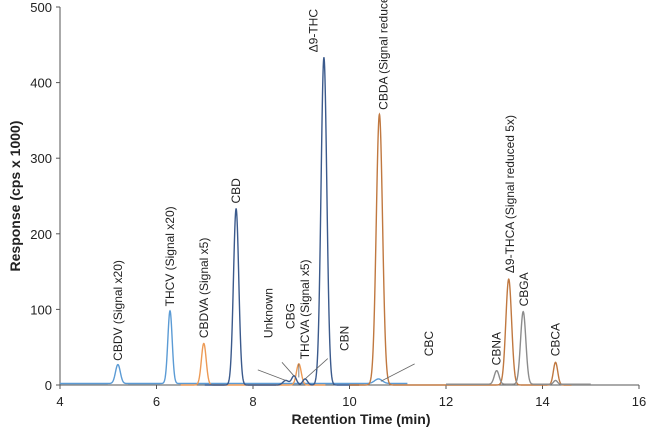  Describe the element at coordinates (446, 401) in the screenshot. I see `x-tick-label: 12` at that location.